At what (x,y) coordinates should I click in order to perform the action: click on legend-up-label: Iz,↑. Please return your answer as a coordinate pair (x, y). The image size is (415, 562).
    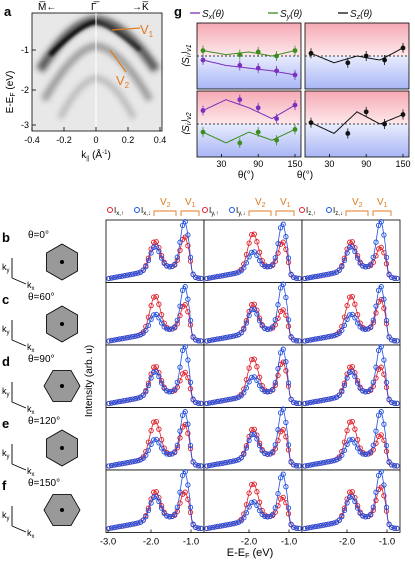
    Looking at the image, I should click on (311, 211).